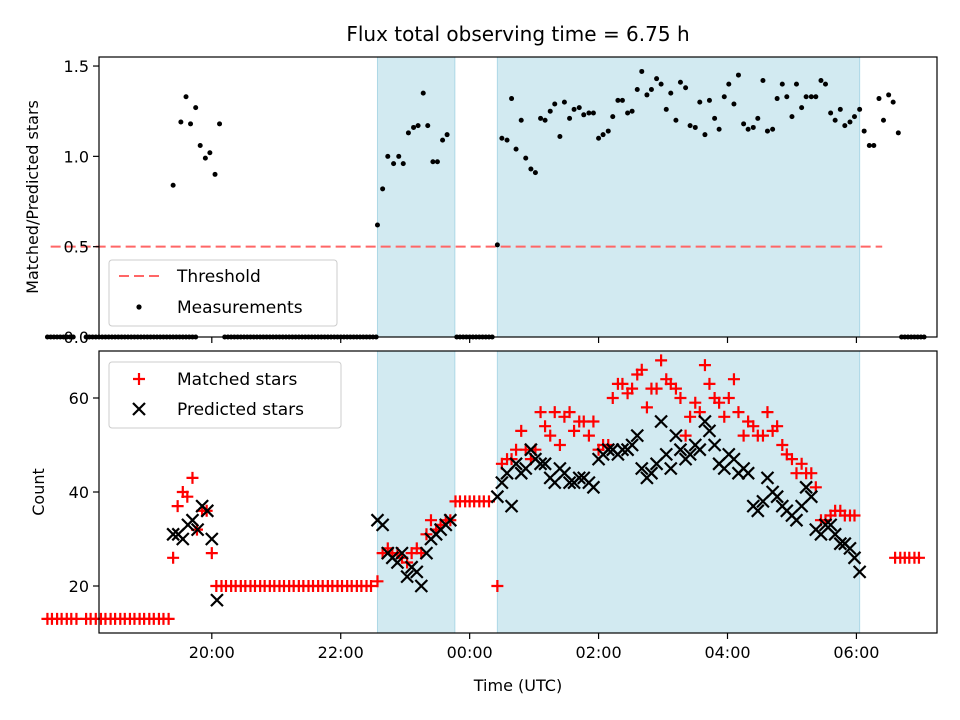 This screenshot has height=720, width=960. What do you see at coordinates (218, 277) in the screenshot?
I see `legend-threshold-label: Threshold` at bounding box center [218, 277].